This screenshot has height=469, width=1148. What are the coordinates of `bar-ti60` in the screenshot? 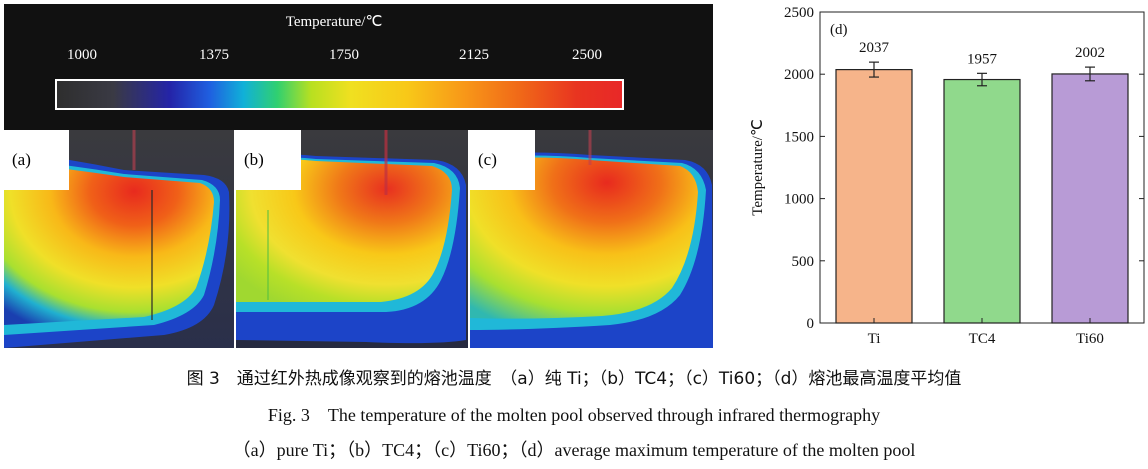 It's located at (1090, 198).